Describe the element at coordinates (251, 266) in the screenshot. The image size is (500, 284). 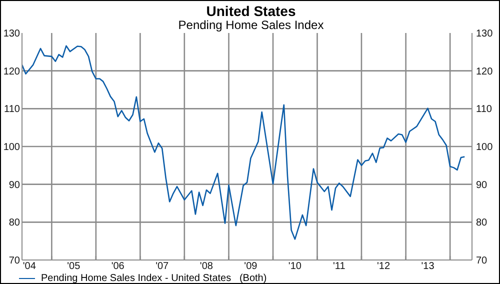
I see `x-tick-label: '09` at that location.